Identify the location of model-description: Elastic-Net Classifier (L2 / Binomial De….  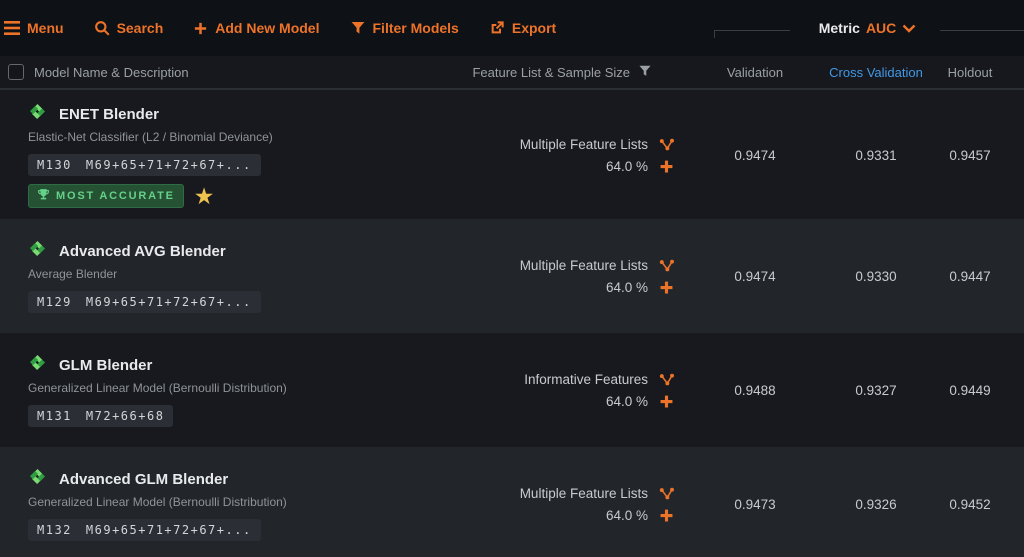
(150, 137).